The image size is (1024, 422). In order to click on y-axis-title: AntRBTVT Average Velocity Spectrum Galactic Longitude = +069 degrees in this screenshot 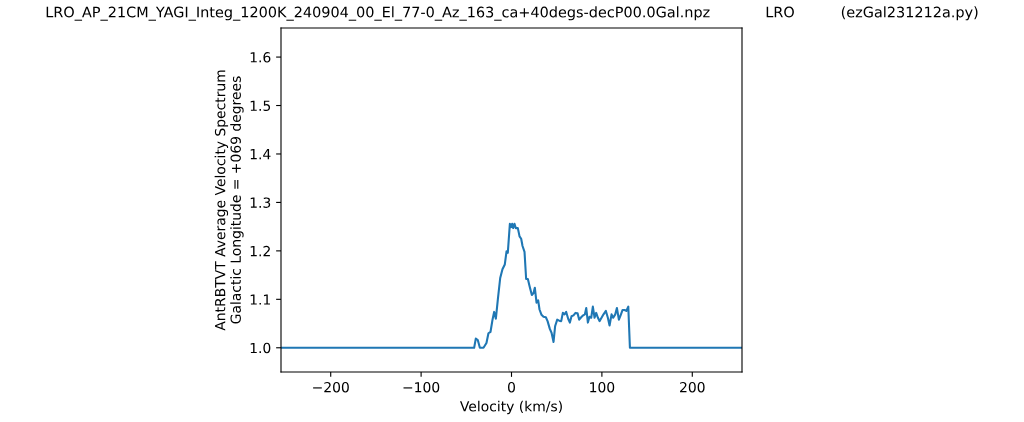, I will do `click(229, 200)`.